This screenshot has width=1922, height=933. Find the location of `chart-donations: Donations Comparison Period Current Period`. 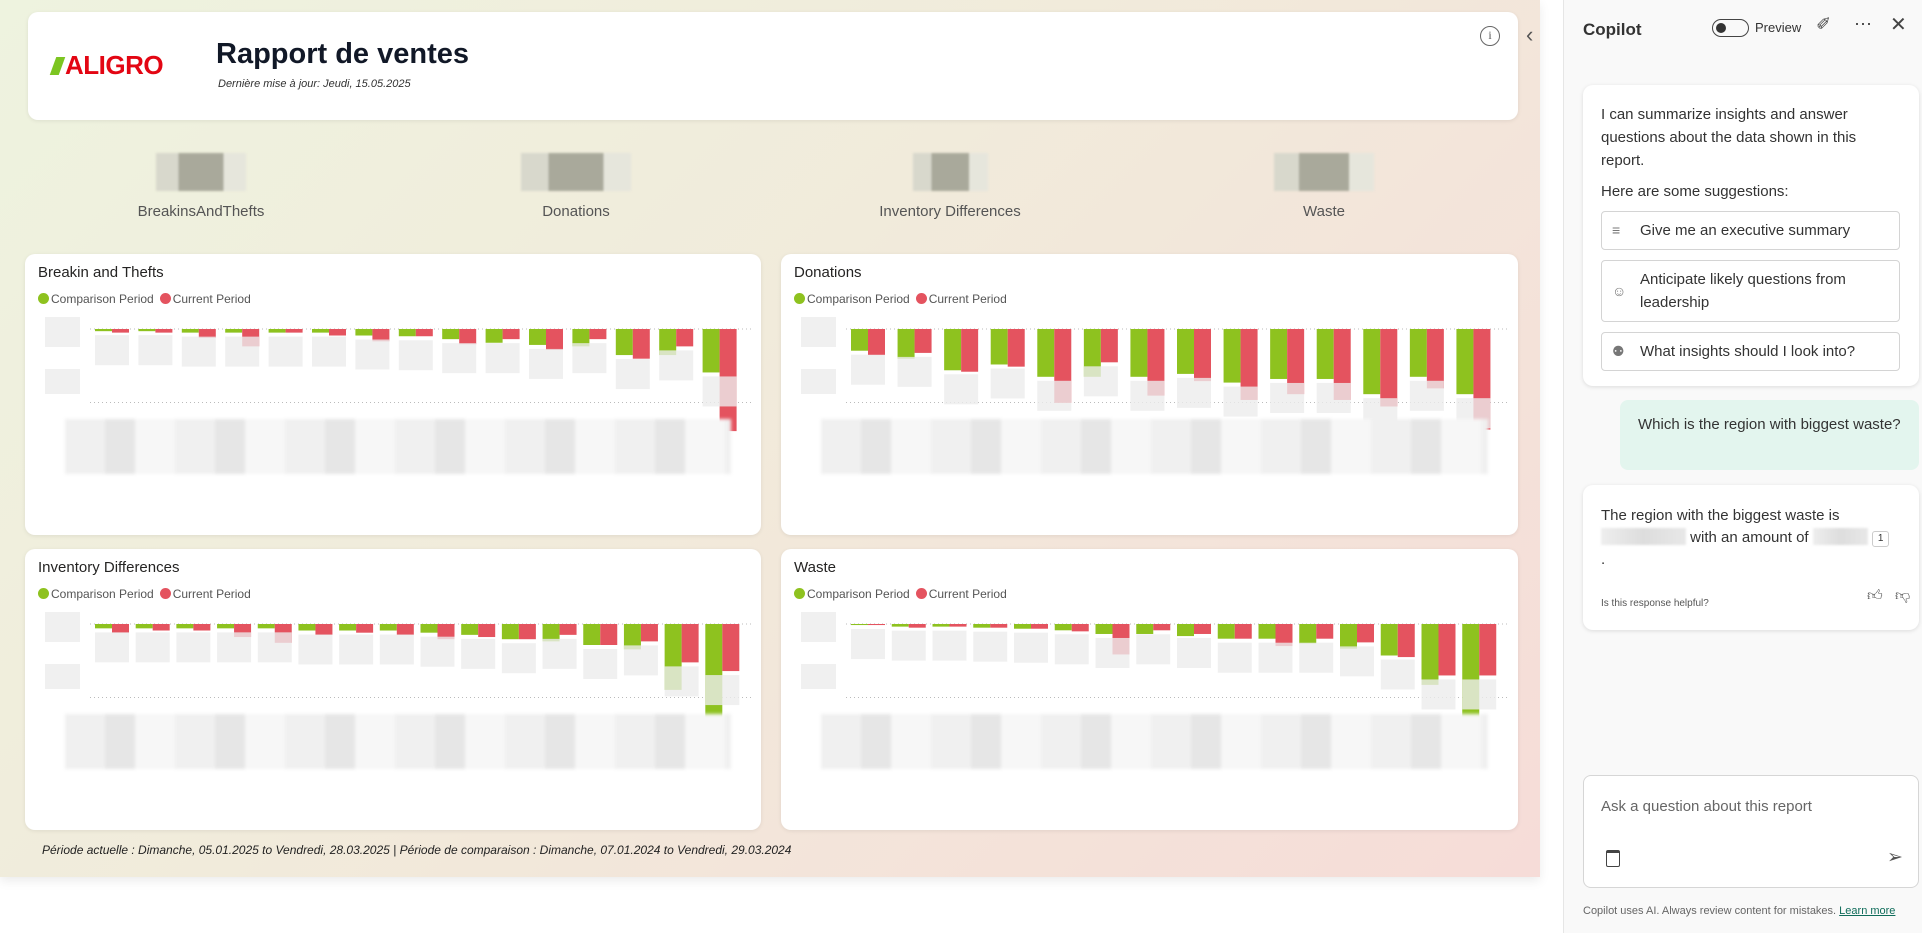

chart-donations: Donations Comparison Period Current Period is located at coordinates (1149, 394).